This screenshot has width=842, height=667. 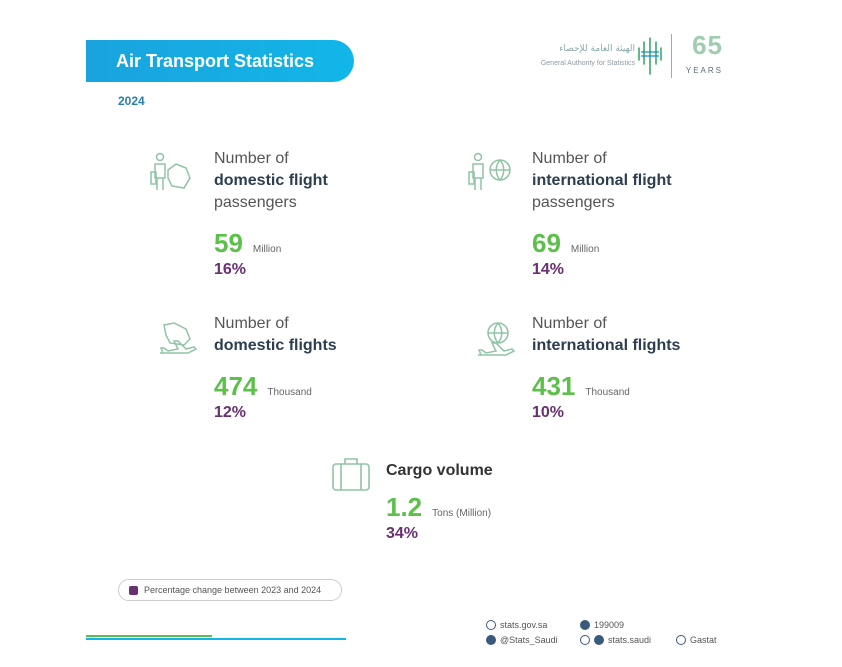 What do you see at coordinates (236, 386) in the screenshot?
I see `domestic-flights-value: 474` at bounding box center [236, 386].